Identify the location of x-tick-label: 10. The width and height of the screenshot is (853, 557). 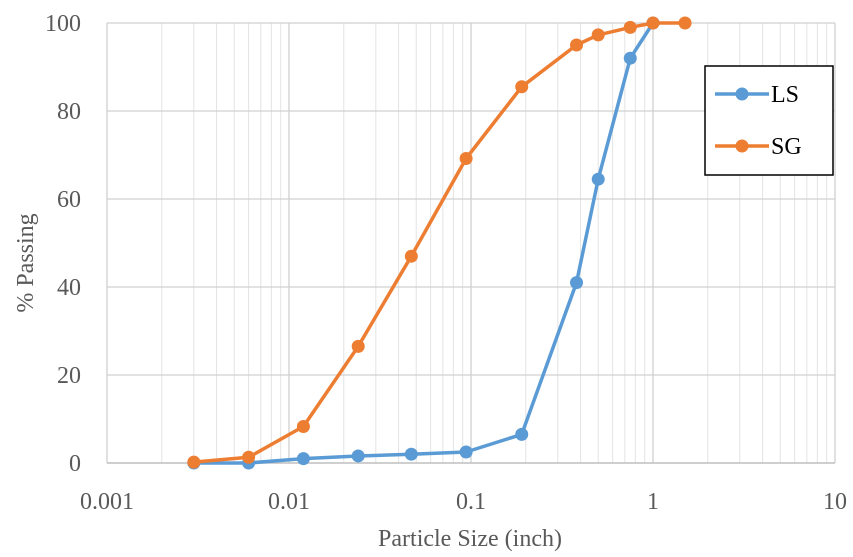
(835, 502).